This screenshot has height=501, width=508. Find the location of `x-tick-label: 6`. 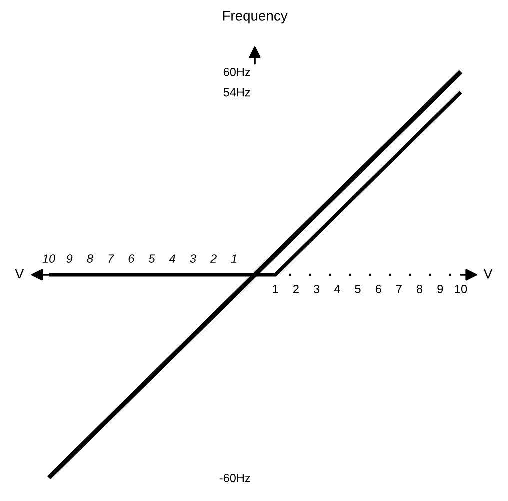

x-tick-label: 6 is located at coordinates (131, 258).